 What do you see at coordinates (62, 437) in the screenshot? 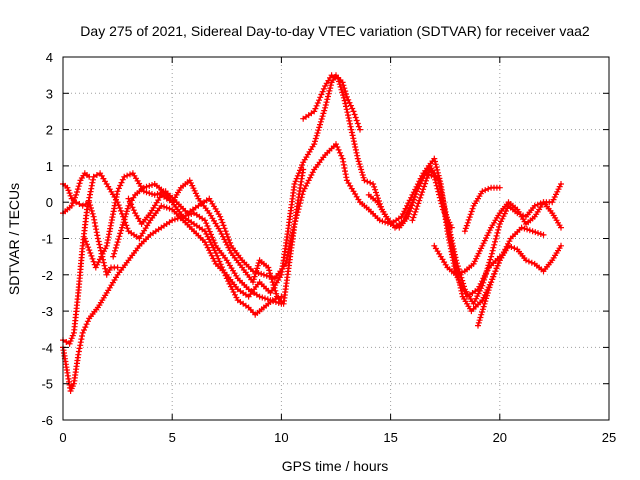
I see `x-tick-label: 0` at bounding box center [62, 437].